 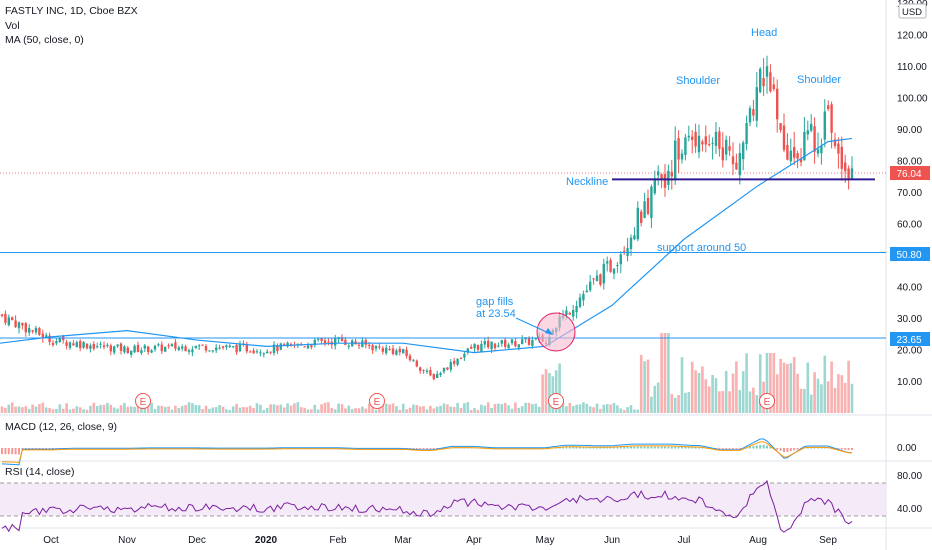 I want to click on price-tick: 30.00, so click(x=909, y=319).